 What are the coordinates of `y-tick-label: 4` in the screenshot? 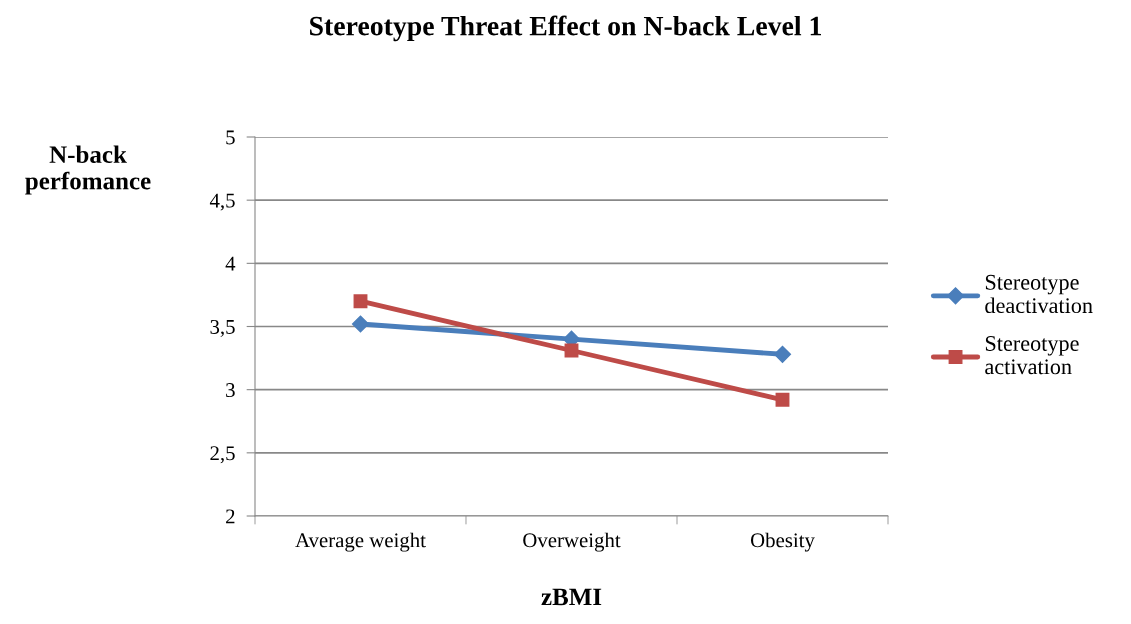 It's located at (230, 263).